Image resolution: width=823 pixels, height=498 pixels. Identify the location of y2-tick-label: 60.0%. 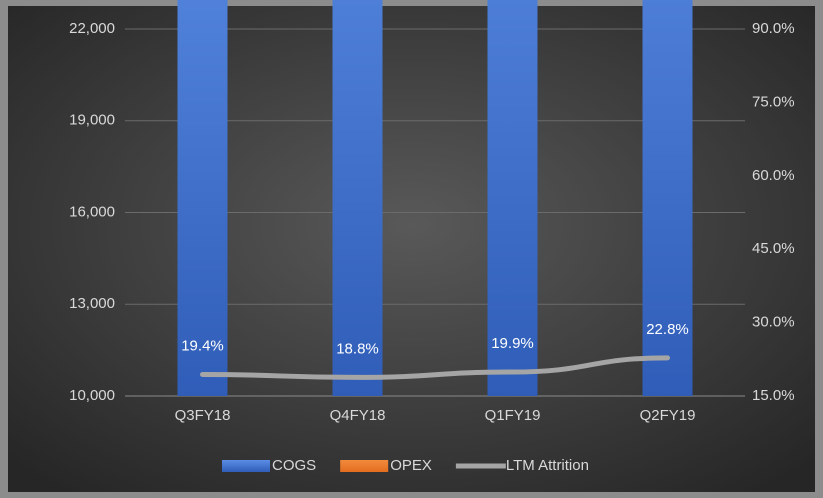
(773, 175).